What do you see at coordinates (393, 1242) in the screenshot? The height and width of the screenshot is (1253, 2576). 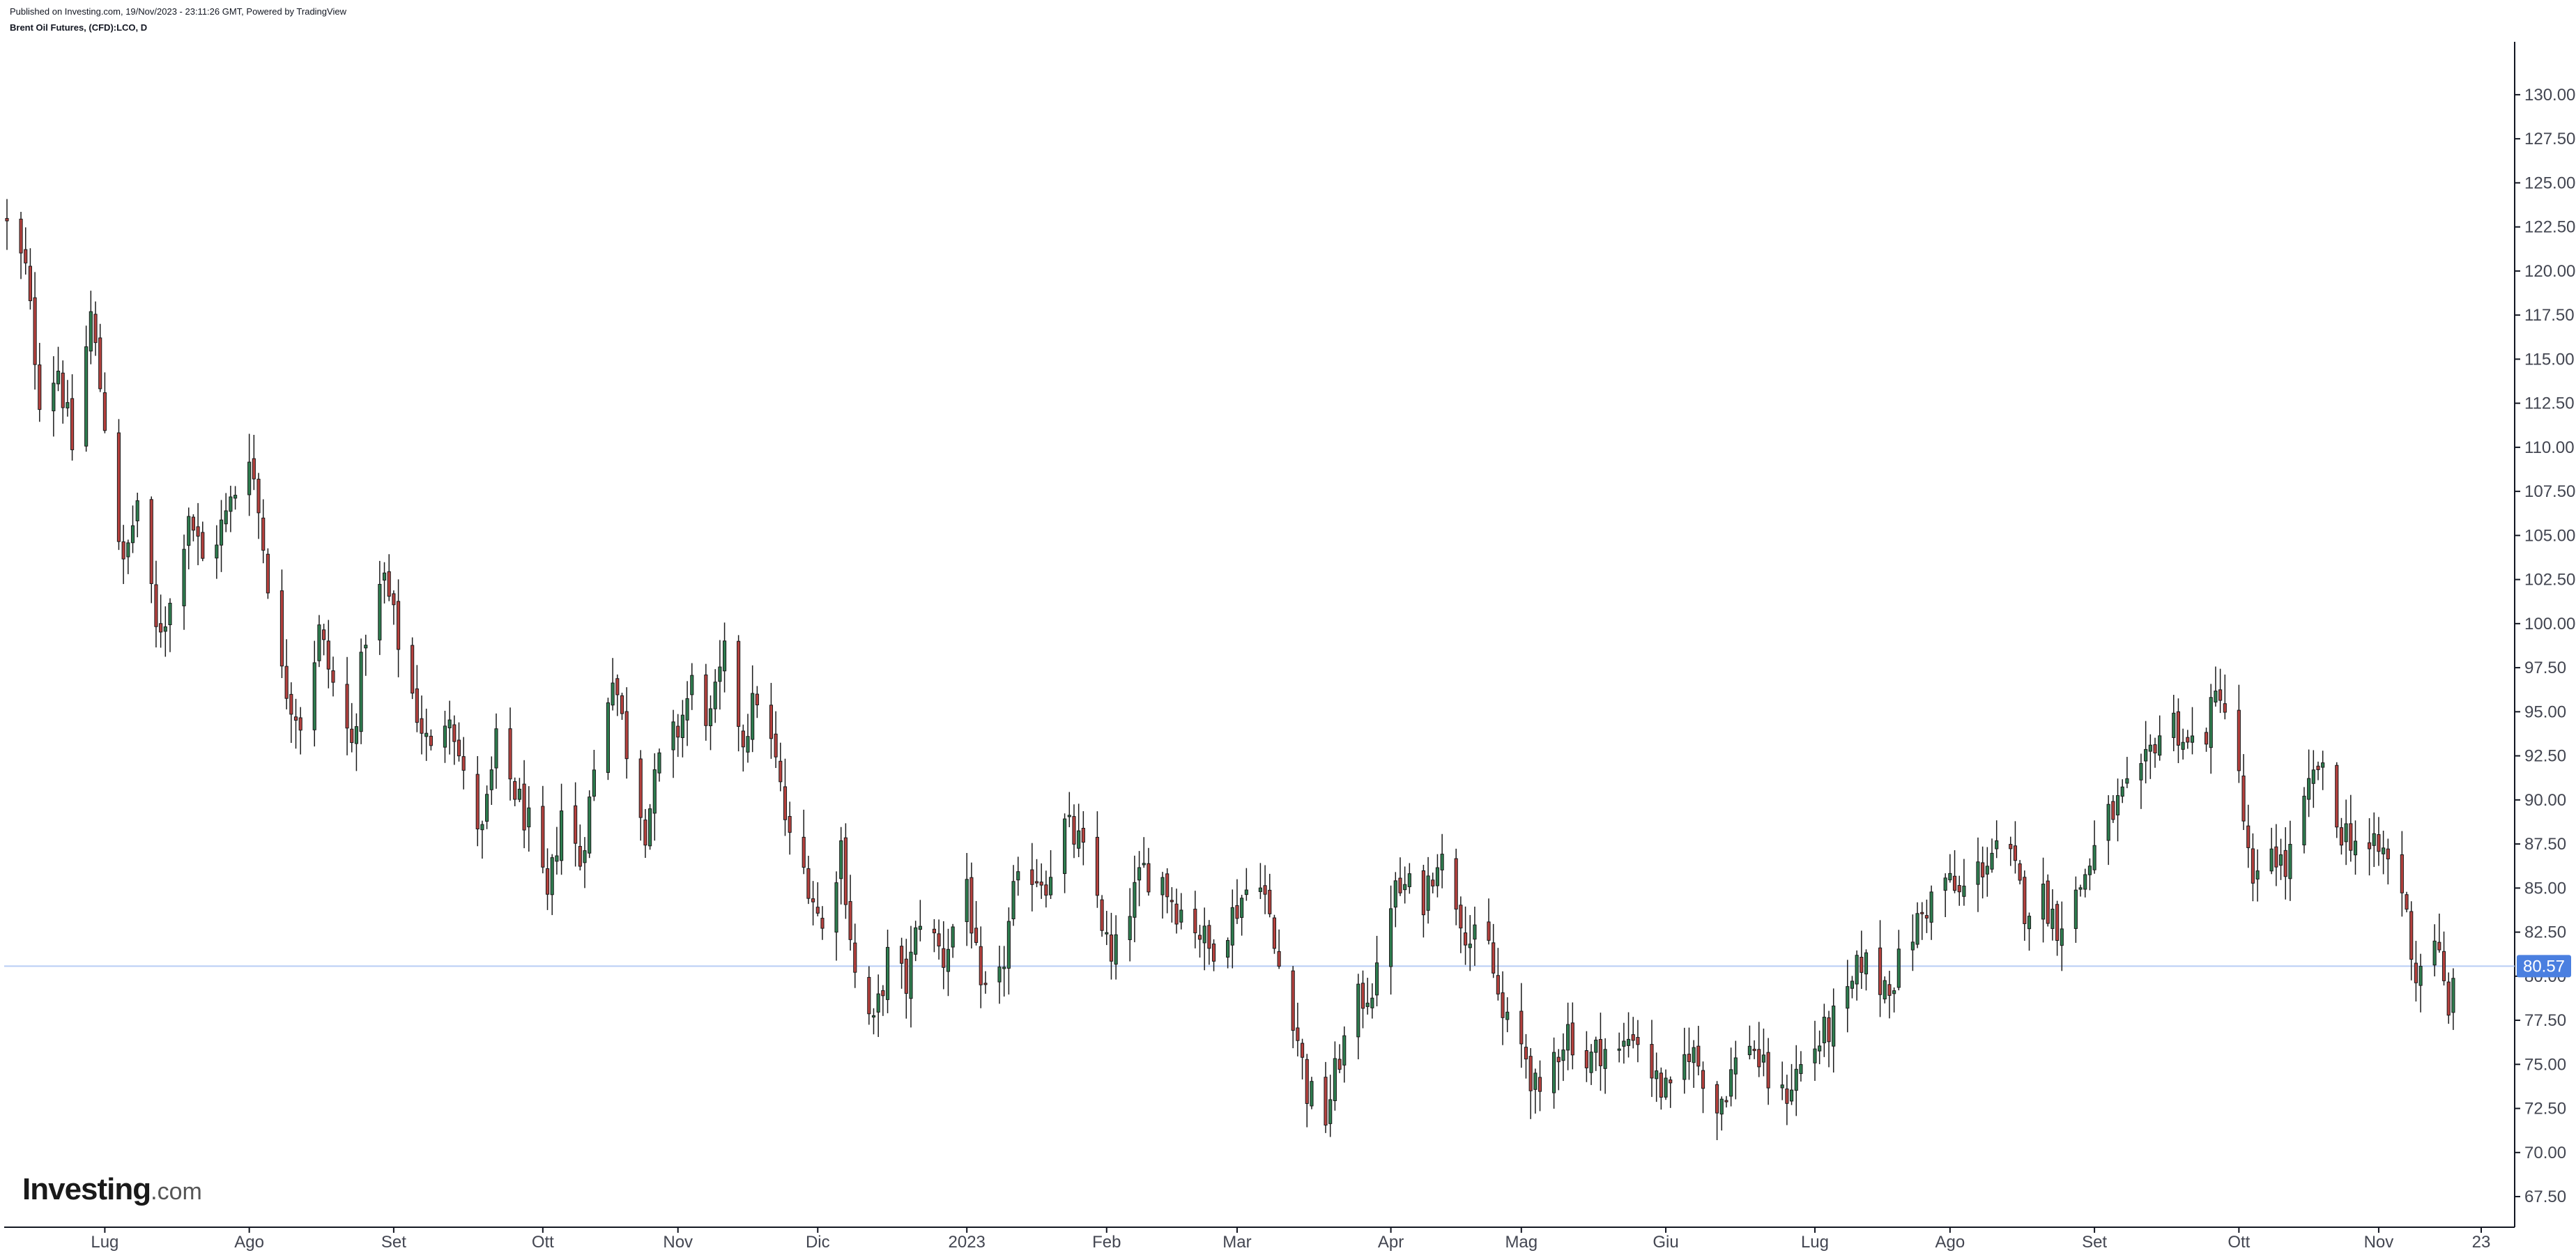 I see `x-tick-label: Set` at bounding box center [393, 1242].